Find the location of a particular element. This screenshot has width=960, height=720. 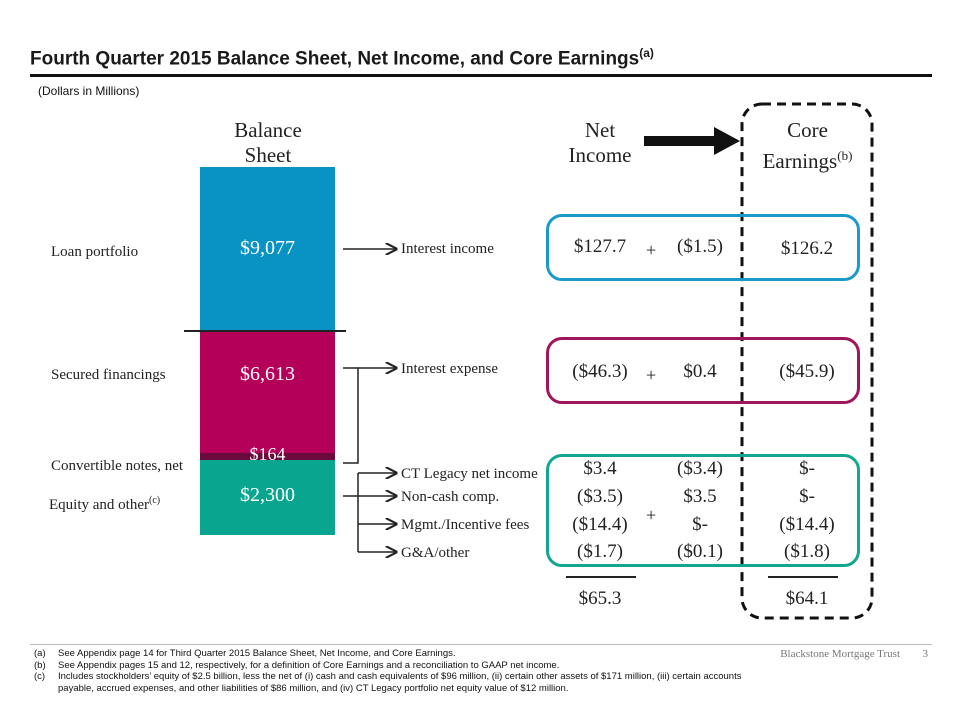

core-earnings-dashed-outline is located at coordinates (807, 361).